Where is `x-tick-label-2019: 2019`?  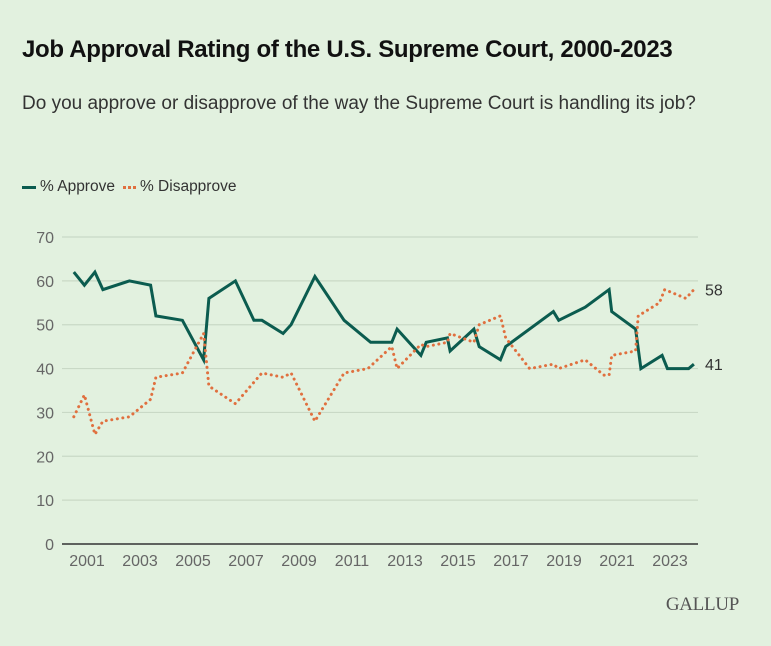 x-tick-label-2019: 2019 is located at coordinates (564, 561).